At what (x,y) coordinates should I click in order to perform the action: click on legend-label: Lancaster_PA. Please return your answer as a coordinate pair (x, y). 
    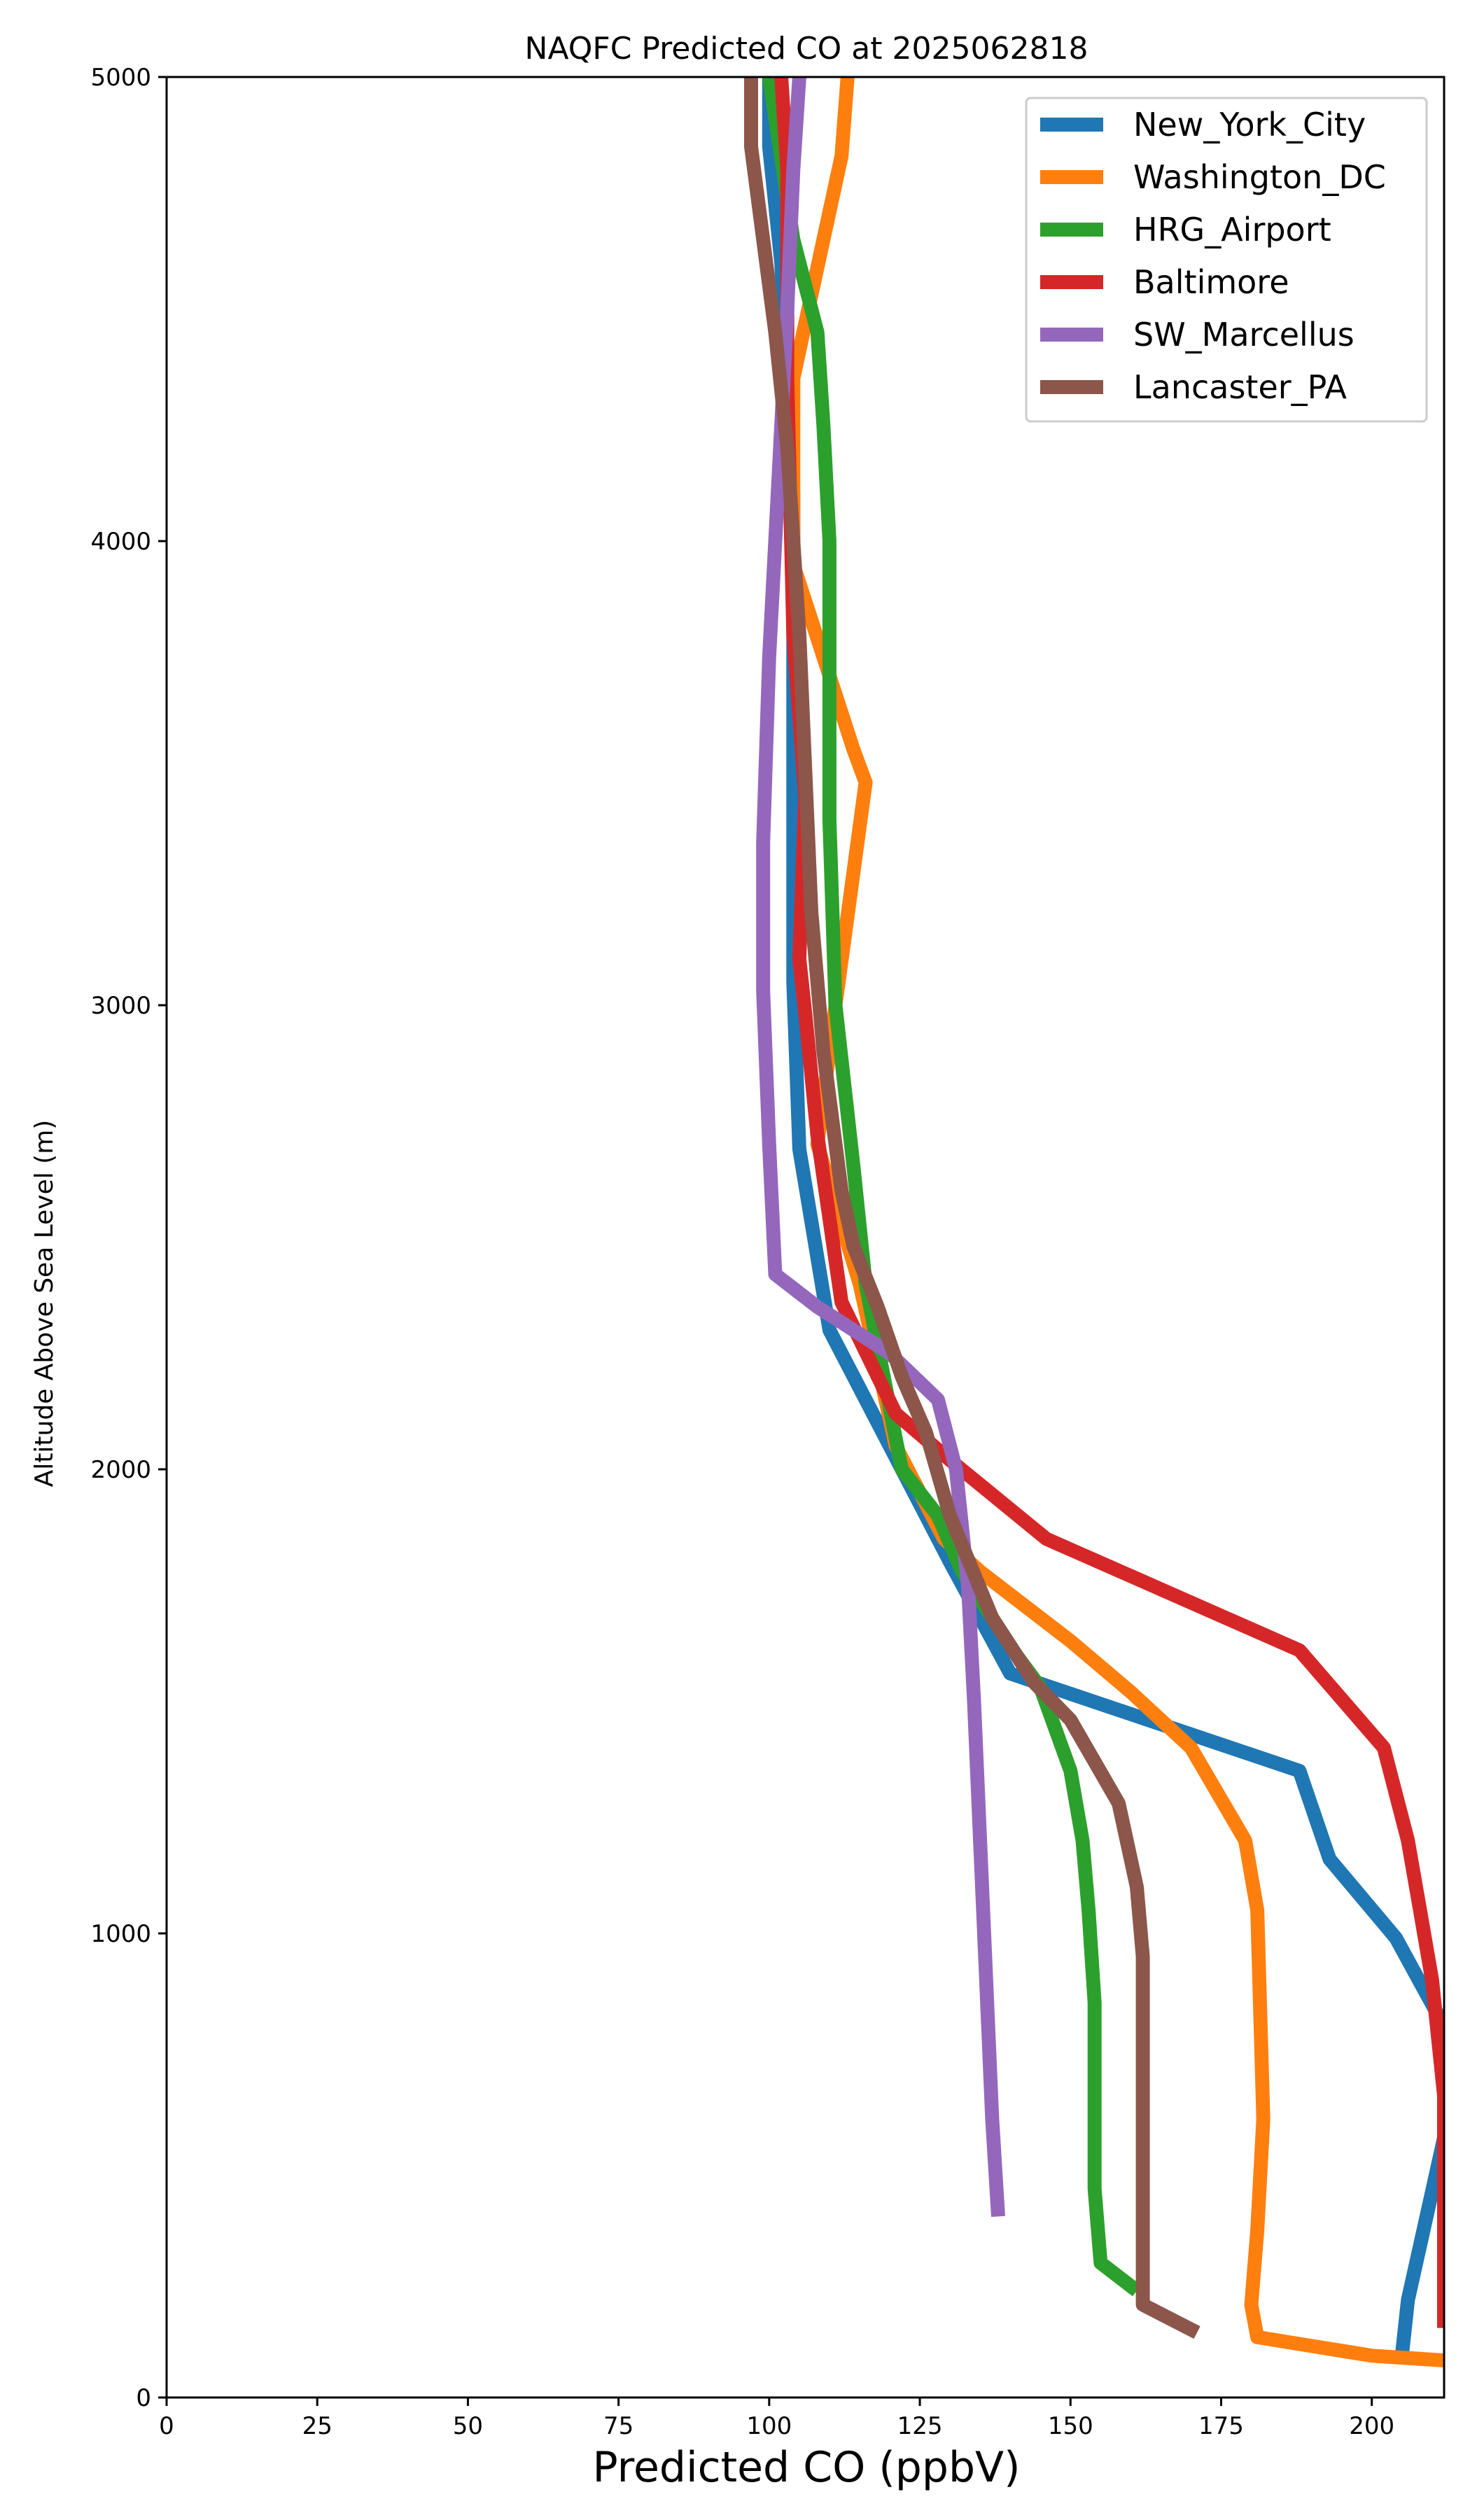
    Looking at the image, I should click on (1240, 387).